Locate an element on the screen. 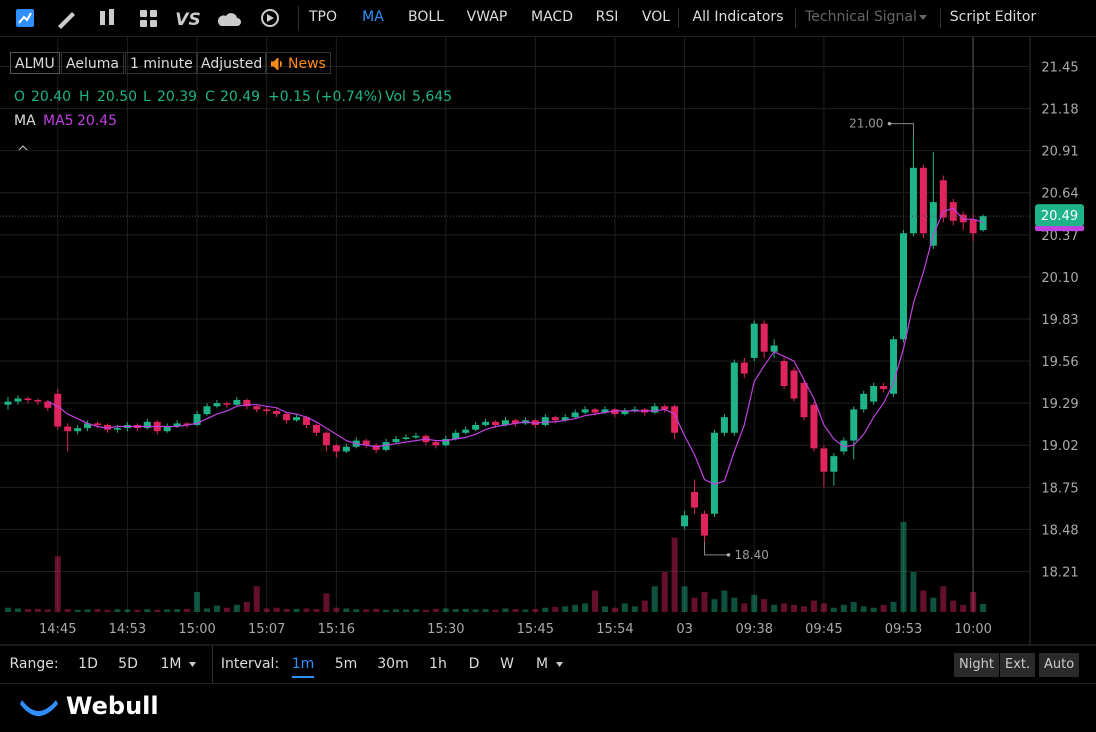 The height and width of the screenshot is (732, 1096). collapse-icon is located at coordinates (23, 147).